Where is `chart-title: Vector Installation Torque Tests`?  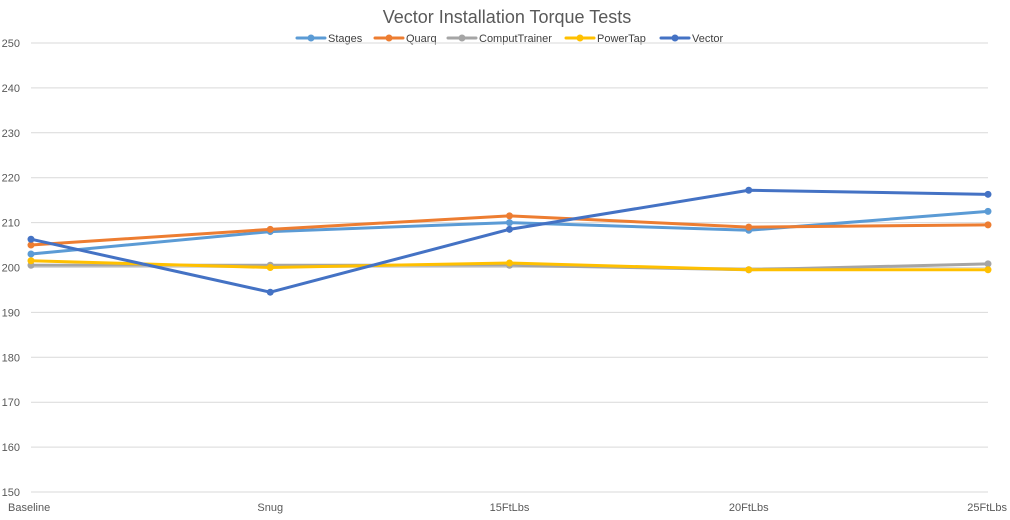
chart-title: Vector Installation Torque Tests is located at coordinates (507, 17).